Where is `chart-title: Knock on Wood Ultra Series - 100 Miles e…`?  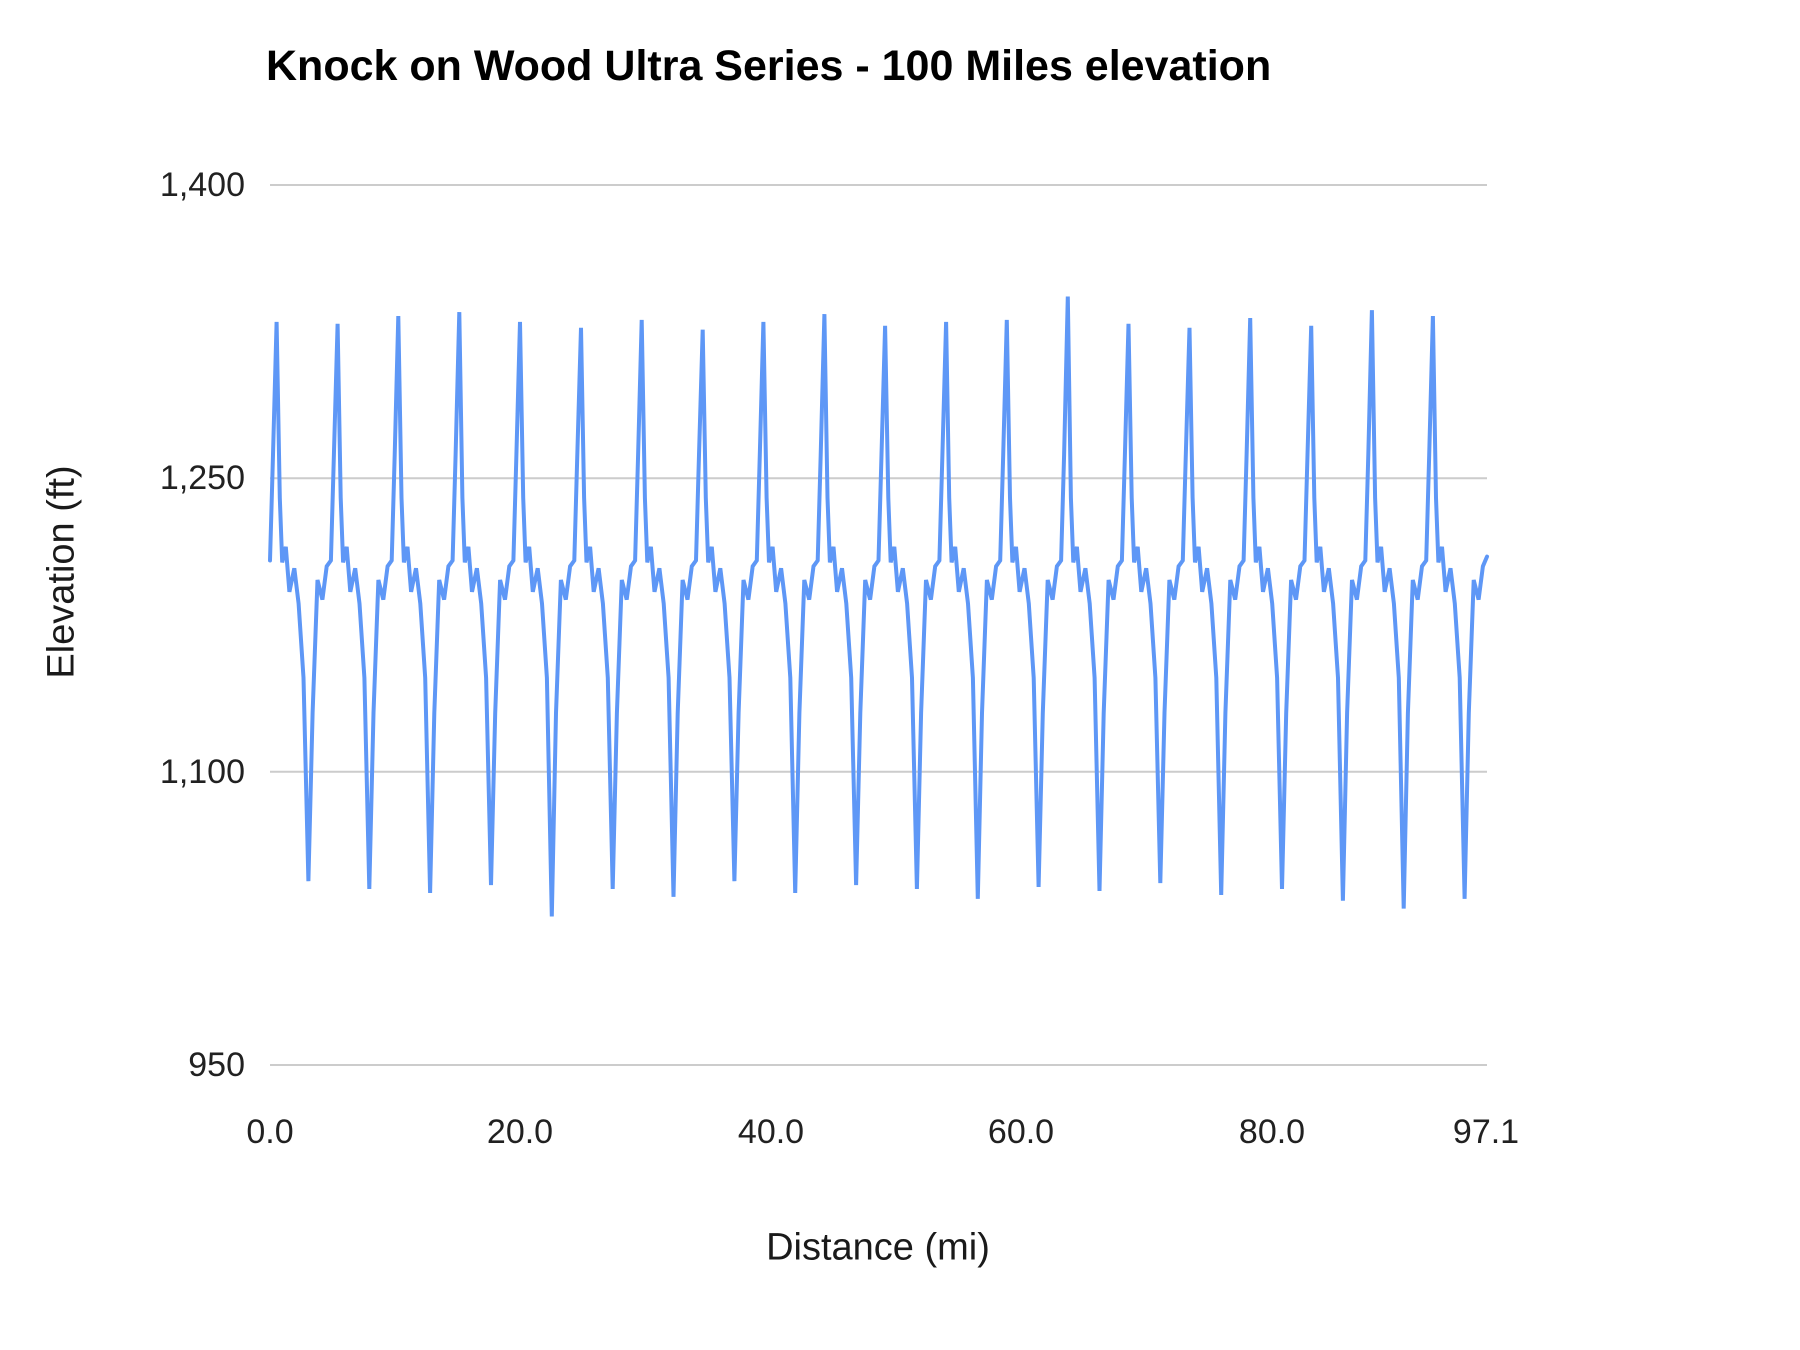
chart-title: Knock on Wood Ultra Series - 100 Miles e… is located at coordinates (769, 66).